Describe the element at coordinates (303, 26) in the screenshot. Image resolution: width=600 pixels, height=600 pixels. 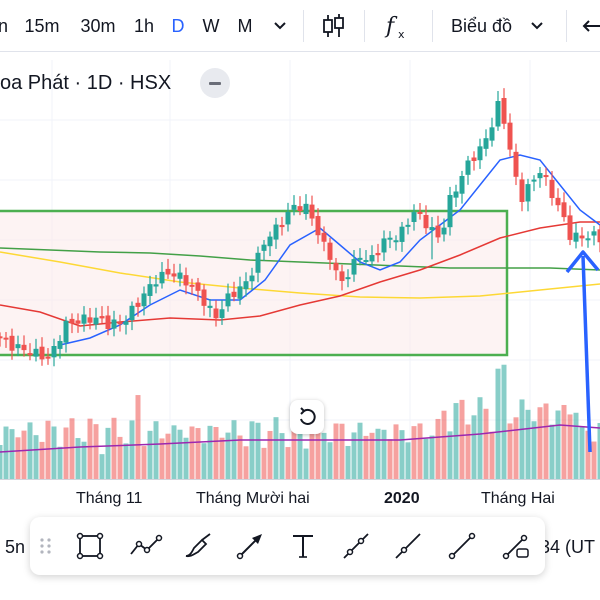
I see `toolbar-divider` at that location.